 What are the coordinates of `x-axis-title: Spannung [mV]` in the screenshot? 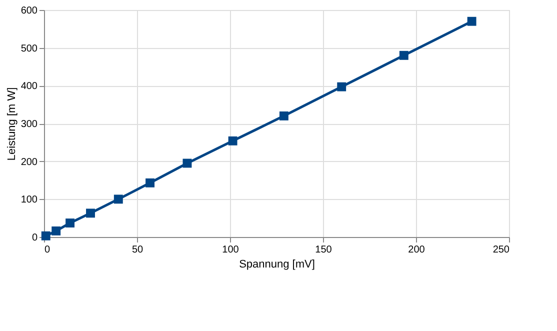 It's located at (277, 264).